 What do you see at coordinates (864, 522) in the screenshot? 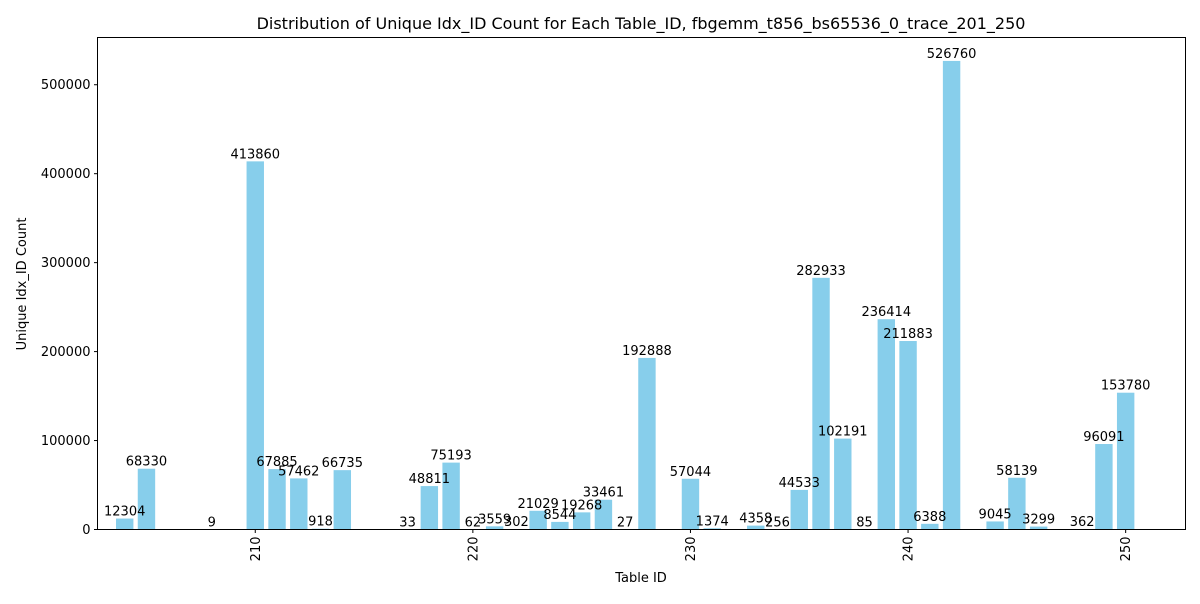
I see `bar-value-label-238: 85` at bounding box center [864, 522].